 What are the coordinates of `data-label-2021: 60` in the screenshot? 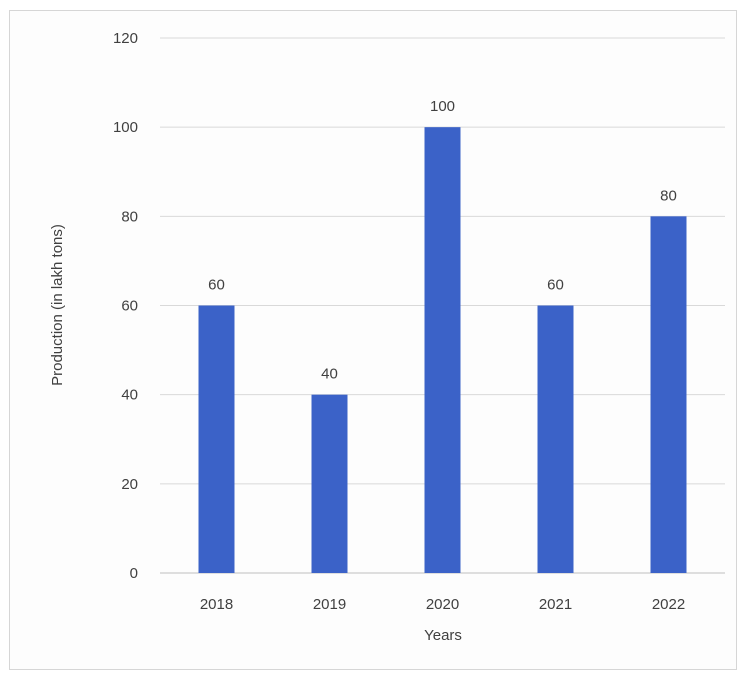 It's located at (555, 285).